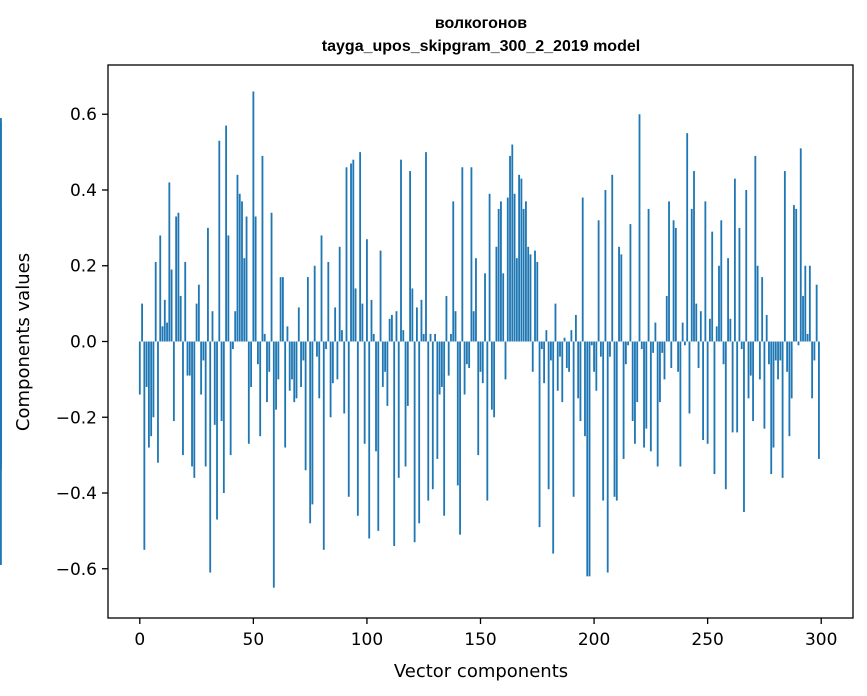 Image resolution: width=867 pixels, height=696 pixels. Describe the element at coordinates (707, 640) in the screenshot. I see `x-tick-label: 250` at that location.